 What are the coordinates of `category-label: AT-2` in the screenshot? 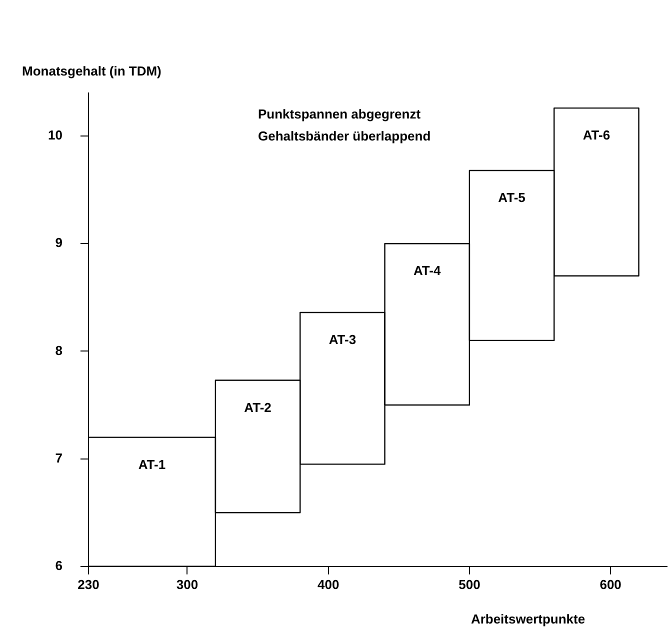 It's located at (258, 407).